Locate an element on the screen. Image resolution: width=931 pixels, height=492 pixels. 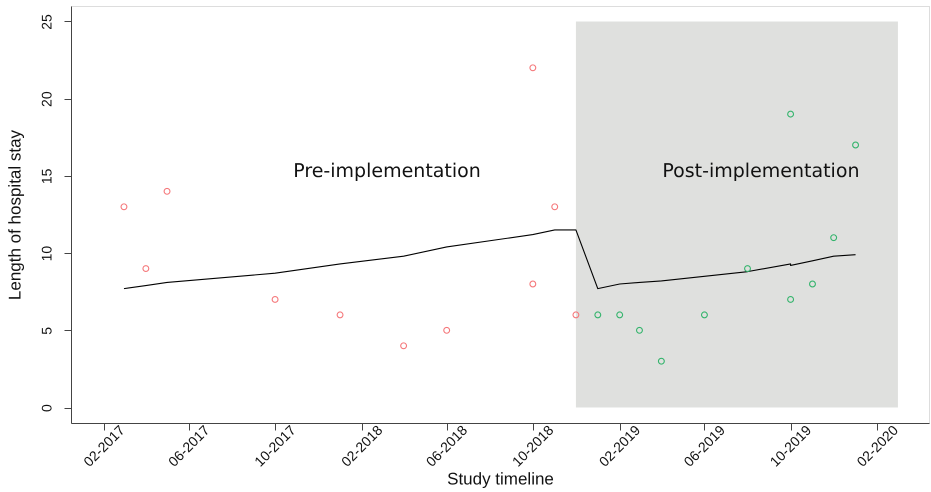
y-tick-label: 15 is located at coordinates (46, 176).